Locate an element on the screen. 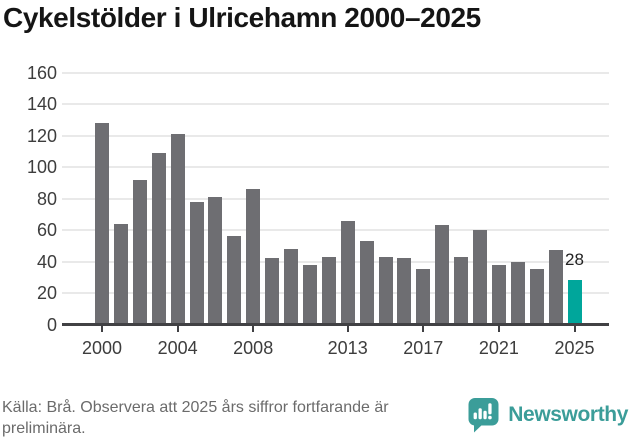  y-axis-label: 160 is located at coordinates (41, 72).